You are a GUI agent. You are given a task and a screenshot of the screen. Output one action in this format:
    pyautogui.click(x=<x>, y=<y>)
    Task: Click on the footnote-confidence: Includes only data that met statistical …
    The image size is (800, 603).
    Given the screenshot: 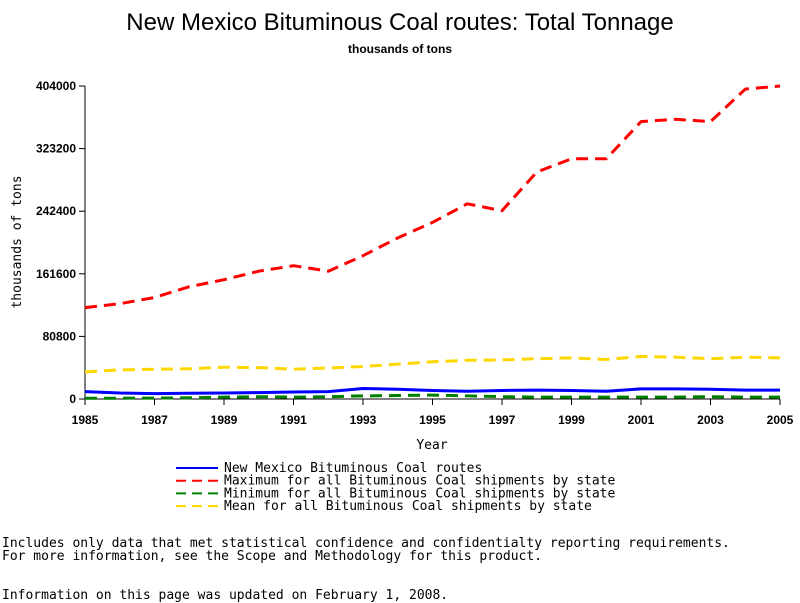 What is the action you would take?
    pyautogui.click(x=366, y=543)
    